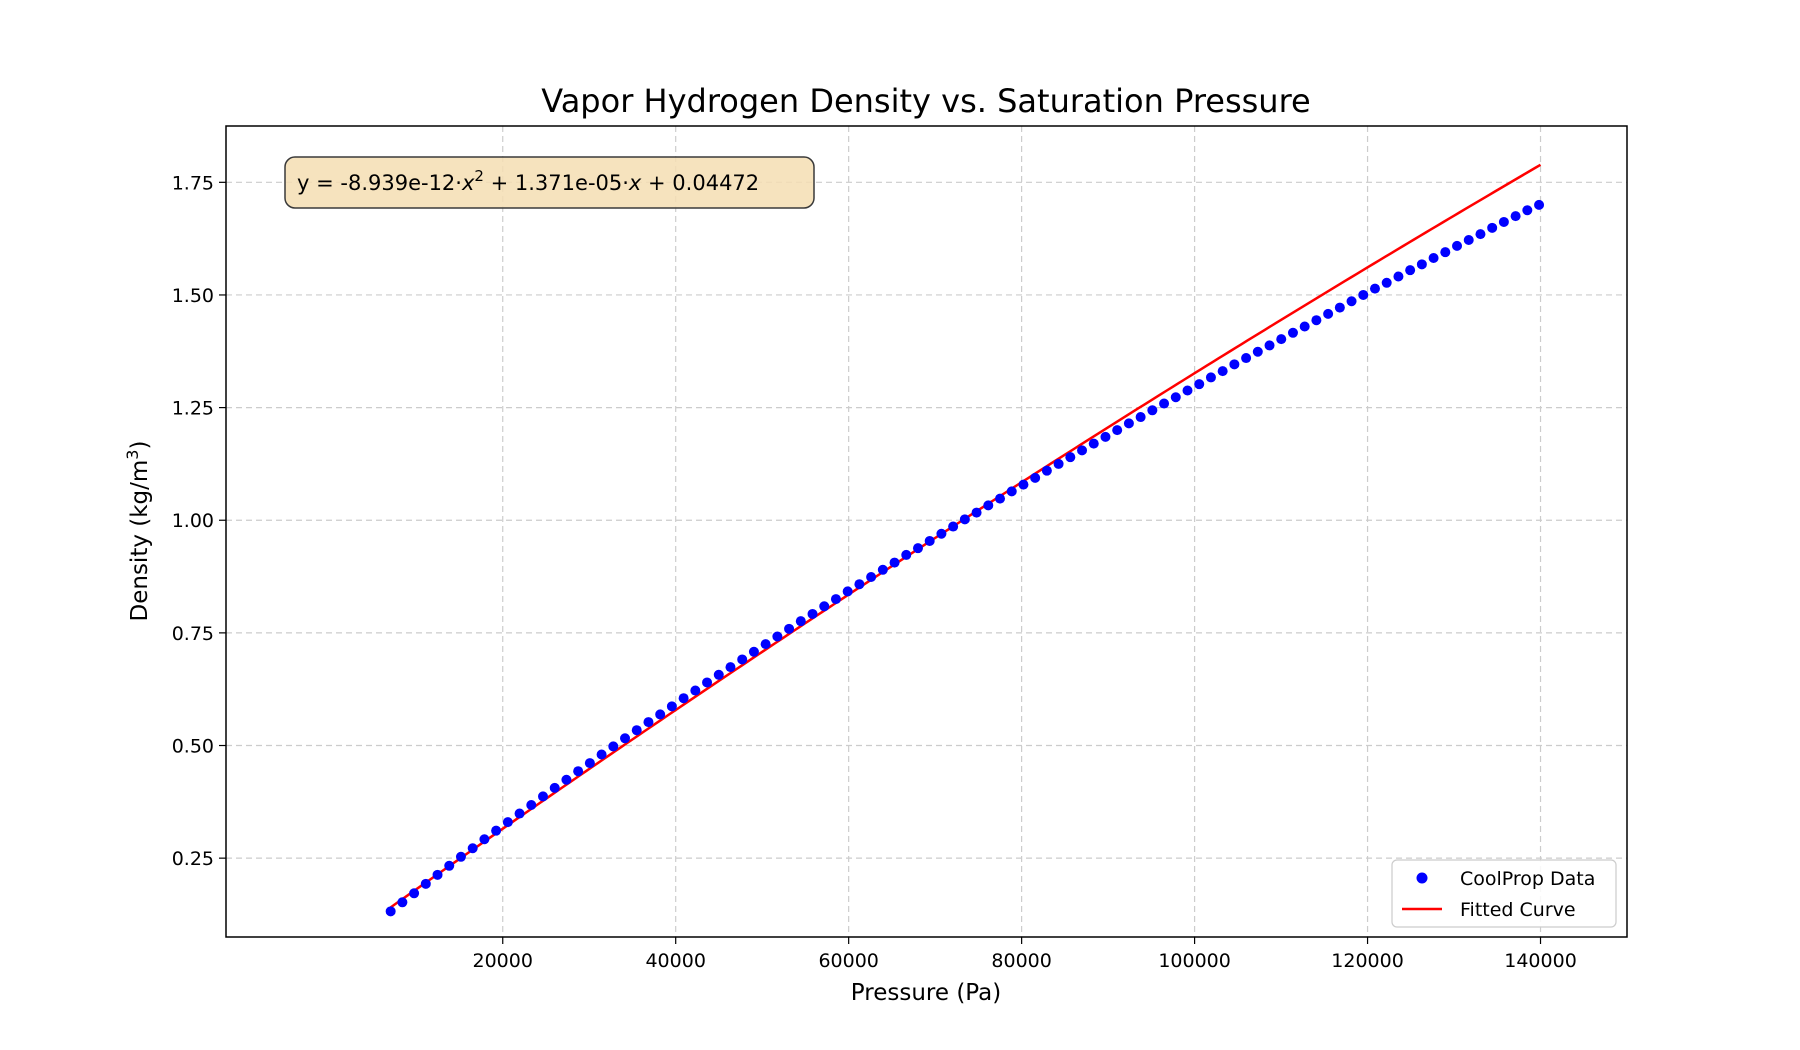 This screenshot has height=1050, width=1800. Describe the element at coordinates (140, 445) in the screenshot. I see `y-axis-label-tail: )` at that location.